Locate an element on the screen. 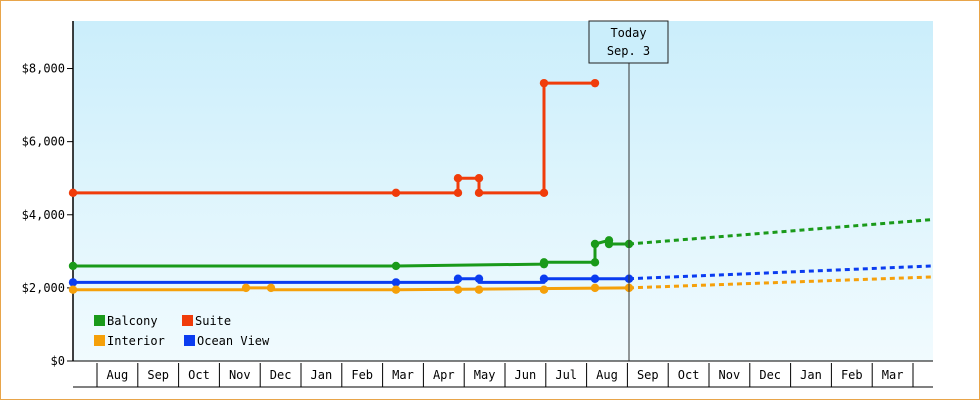 The image size is (980, 405). x-tick-label: Apr is located at coordinates (444, 375).